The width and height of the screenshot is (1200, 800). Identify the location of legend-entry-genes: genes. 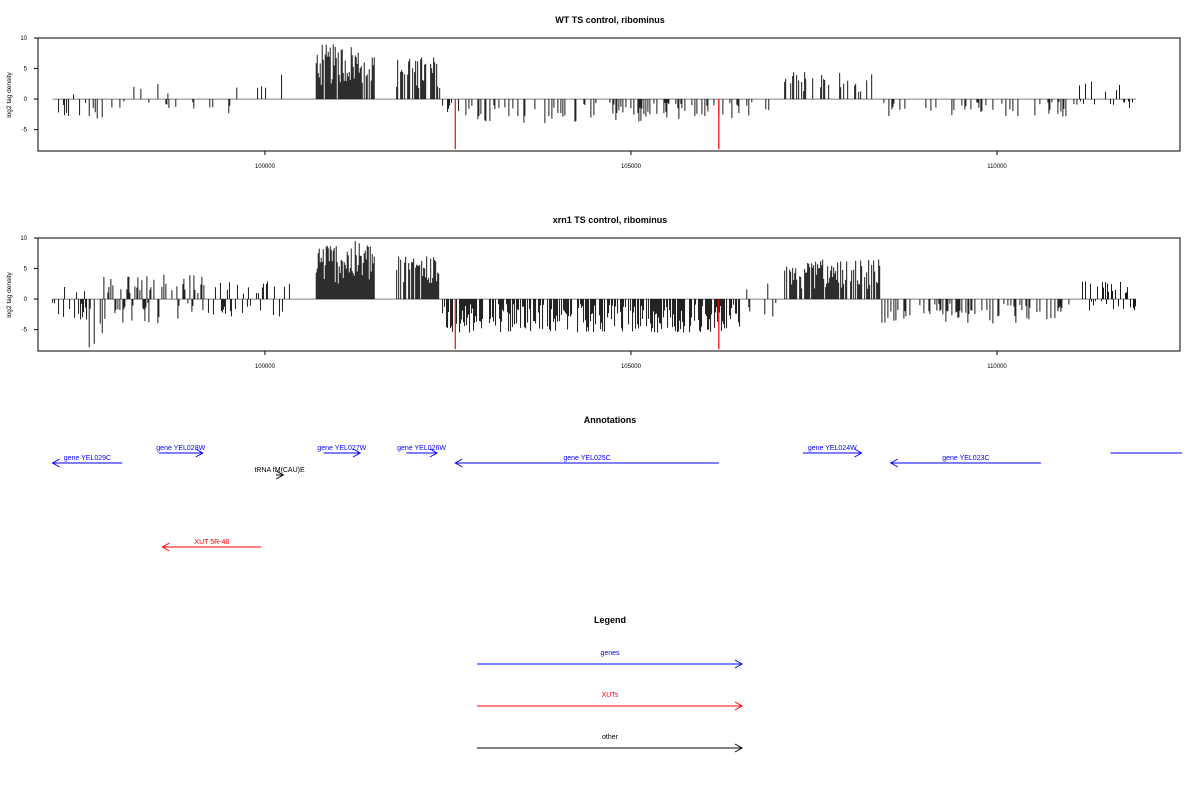
(610, 659).